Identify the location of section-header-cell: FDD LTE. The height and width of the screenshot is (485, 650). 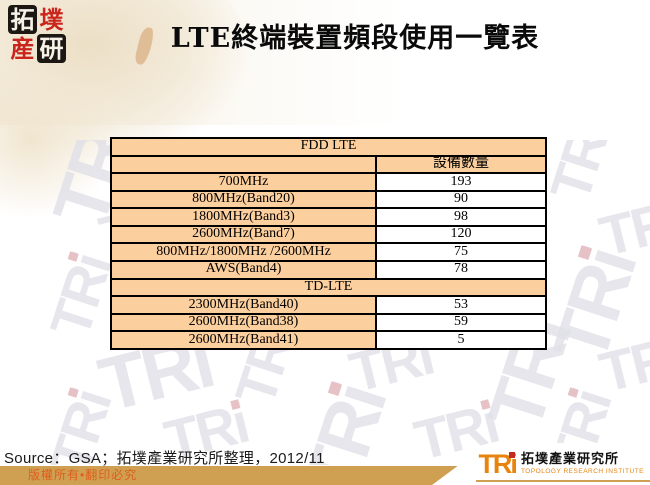
(328, 147).